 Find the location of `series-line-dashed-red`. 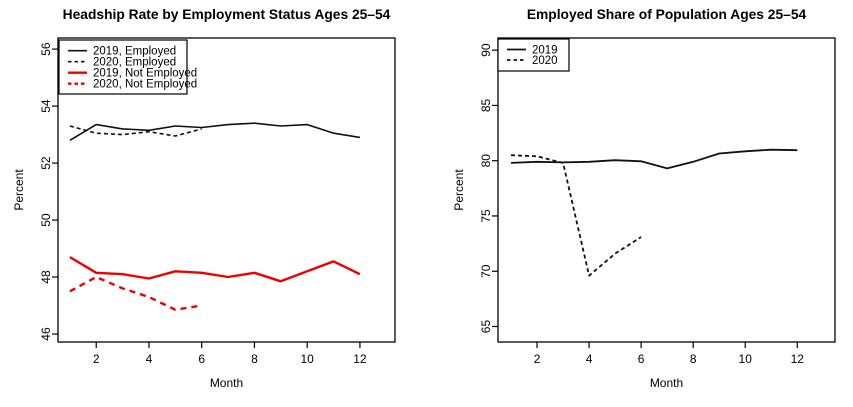

series-line-dashed-red is located at coordinates (135, 293).